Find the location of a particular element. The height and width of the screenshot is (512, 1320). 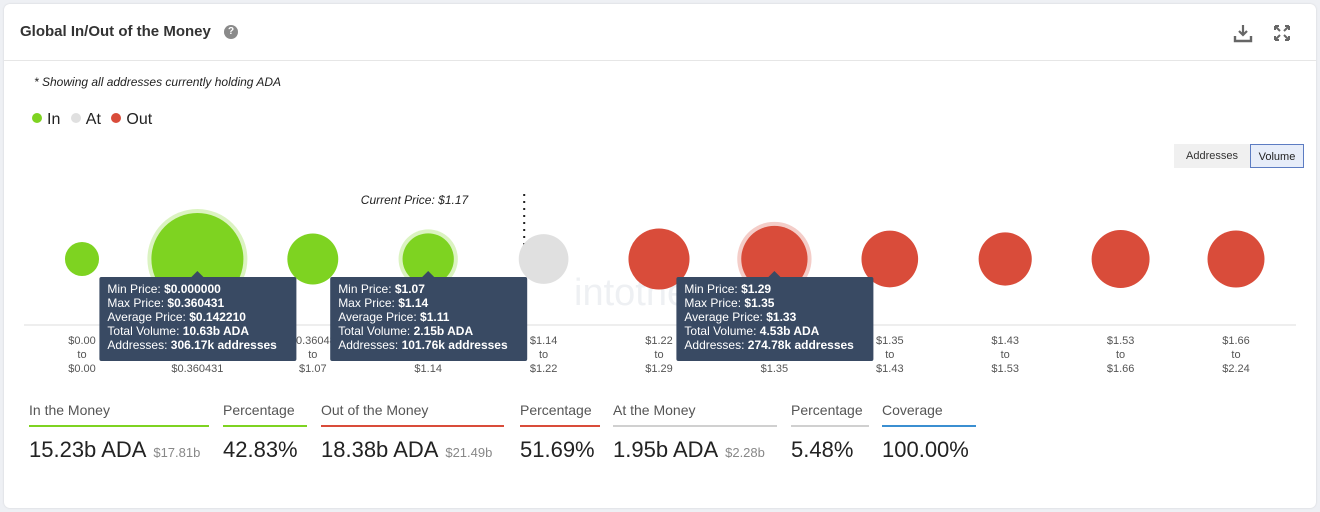

card-header: Global In/Out of the Money ? is located at coordinates (660, 32).